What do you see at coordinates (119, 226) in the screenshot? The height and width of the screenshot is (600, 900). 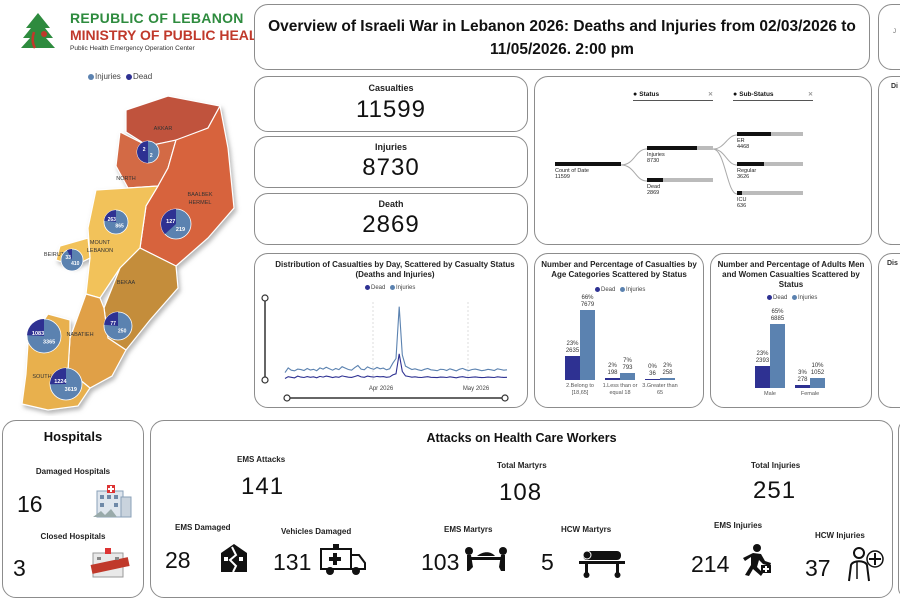 I see `bubble-injuries-value: 865` at bounding box center [119, 226].